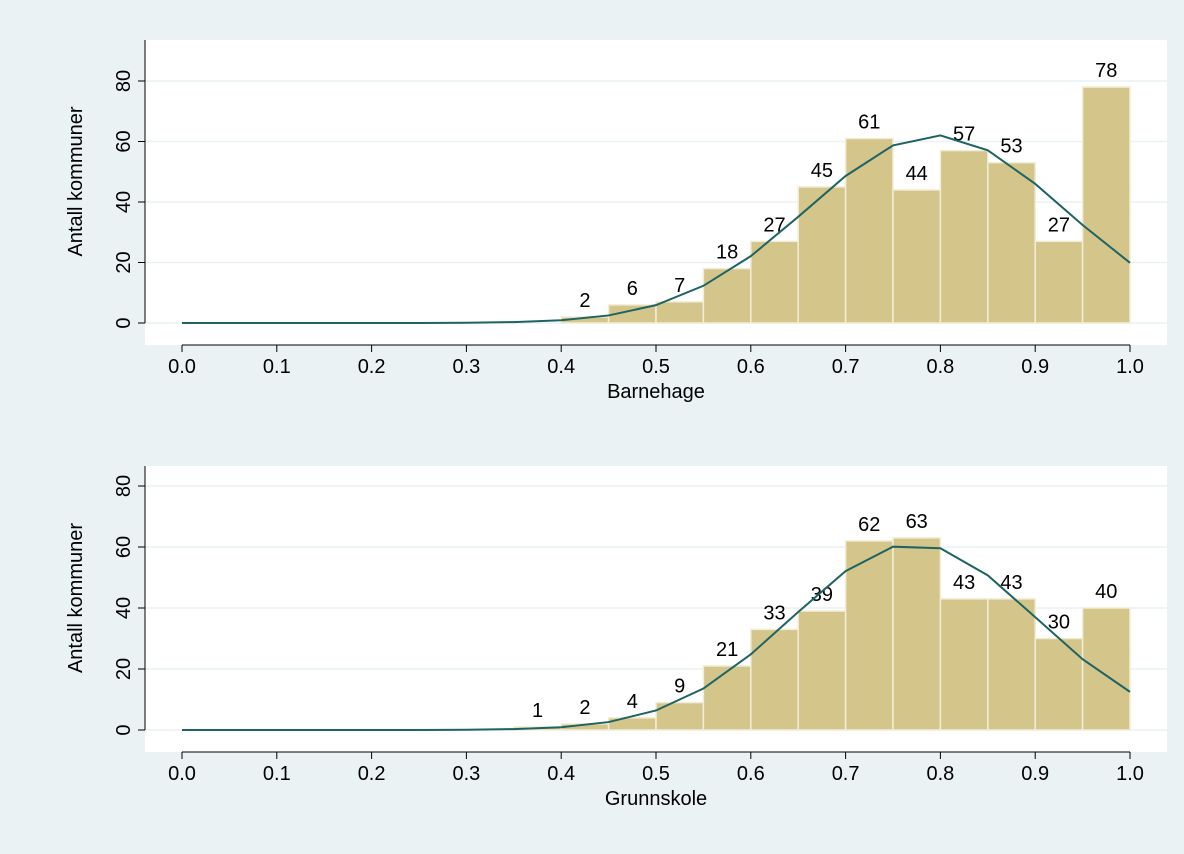 The height and width of the screenshot is (854, 1184). I want to click on data-label: 40, so click(1106, 592).